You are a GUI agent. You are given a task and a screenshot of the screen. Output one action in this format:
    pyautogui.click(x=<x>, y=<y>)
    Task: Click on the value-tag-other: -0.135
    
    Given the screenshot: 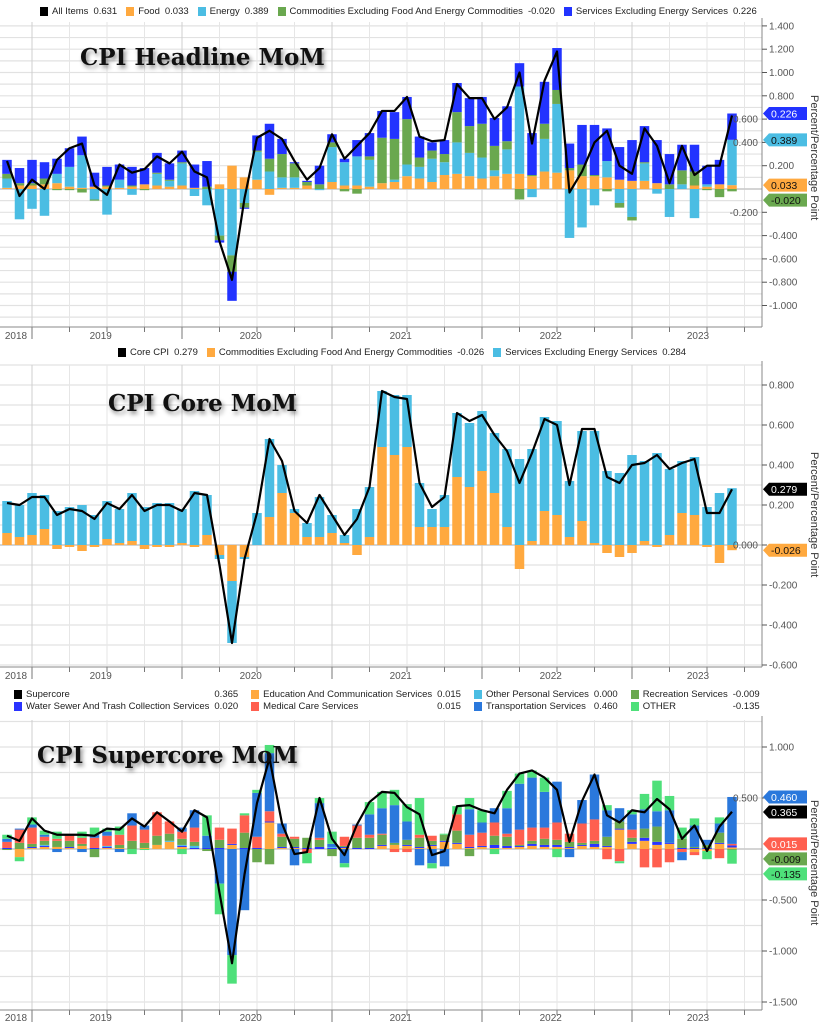 What is the action you would take?
    pyautogui.click(x=785, y=874)
    